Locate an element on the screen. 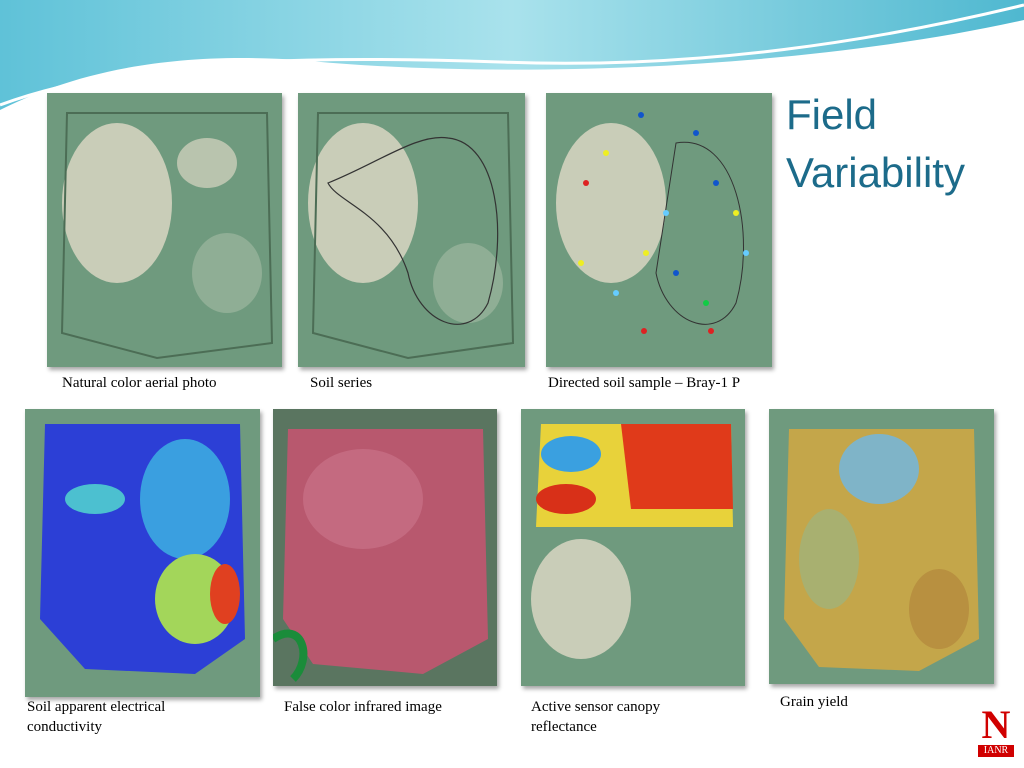 The width and height of the screenshot is (1024, 768). caption: False color infrared image is located at coordinates (363, 707).